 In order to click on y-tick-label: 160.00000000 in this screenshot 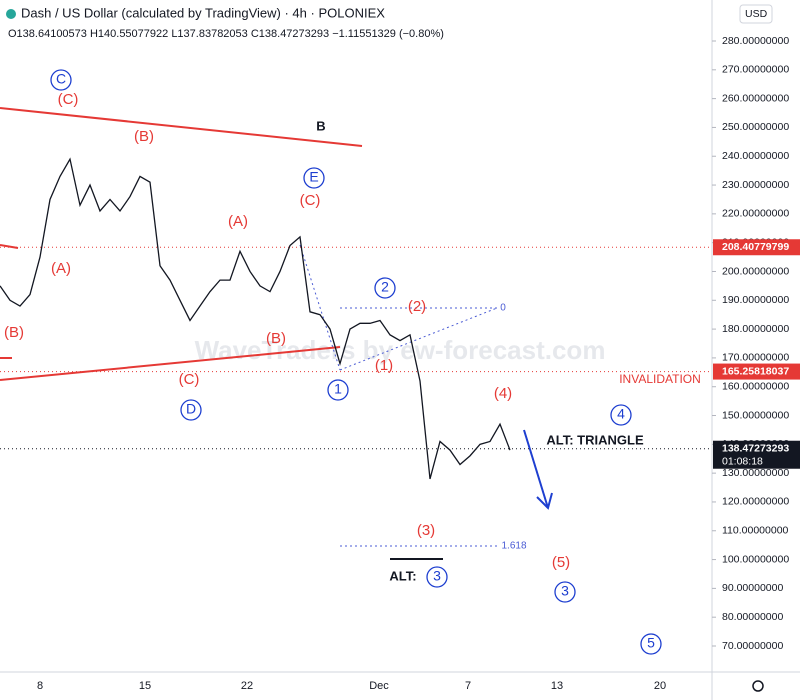, I will do `click(755, 386)`.